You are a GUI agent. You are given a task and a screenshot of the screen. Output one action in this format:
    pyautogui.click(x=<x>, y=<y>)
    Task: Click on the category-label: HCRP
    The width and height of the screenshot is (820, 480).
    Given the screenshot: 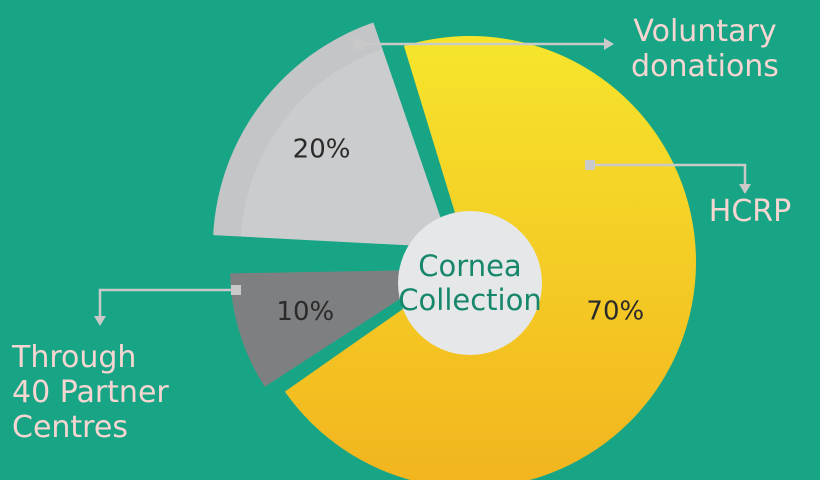 What is the action you would take?
    pyautogui.click(x=750, y=211)
    